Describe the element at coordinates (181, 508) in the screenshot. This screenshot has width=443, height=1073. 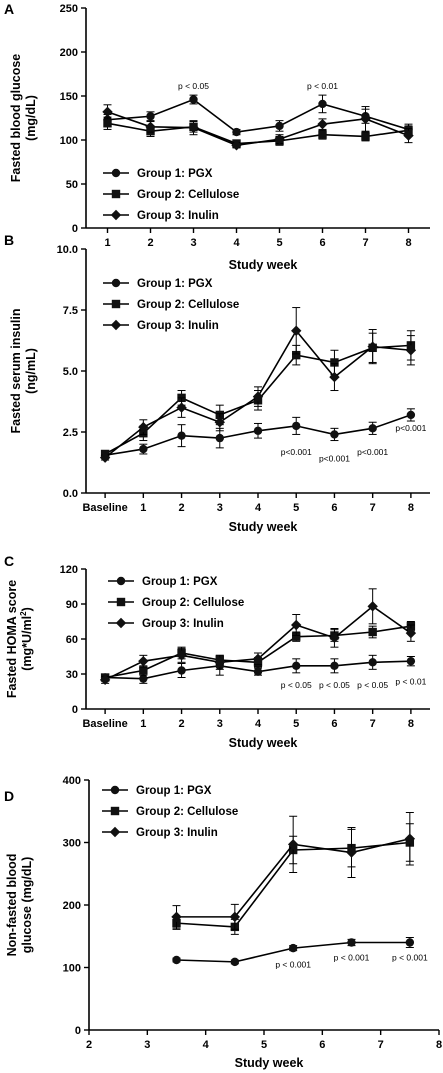
I see `x-tick-label: 2` at that location.